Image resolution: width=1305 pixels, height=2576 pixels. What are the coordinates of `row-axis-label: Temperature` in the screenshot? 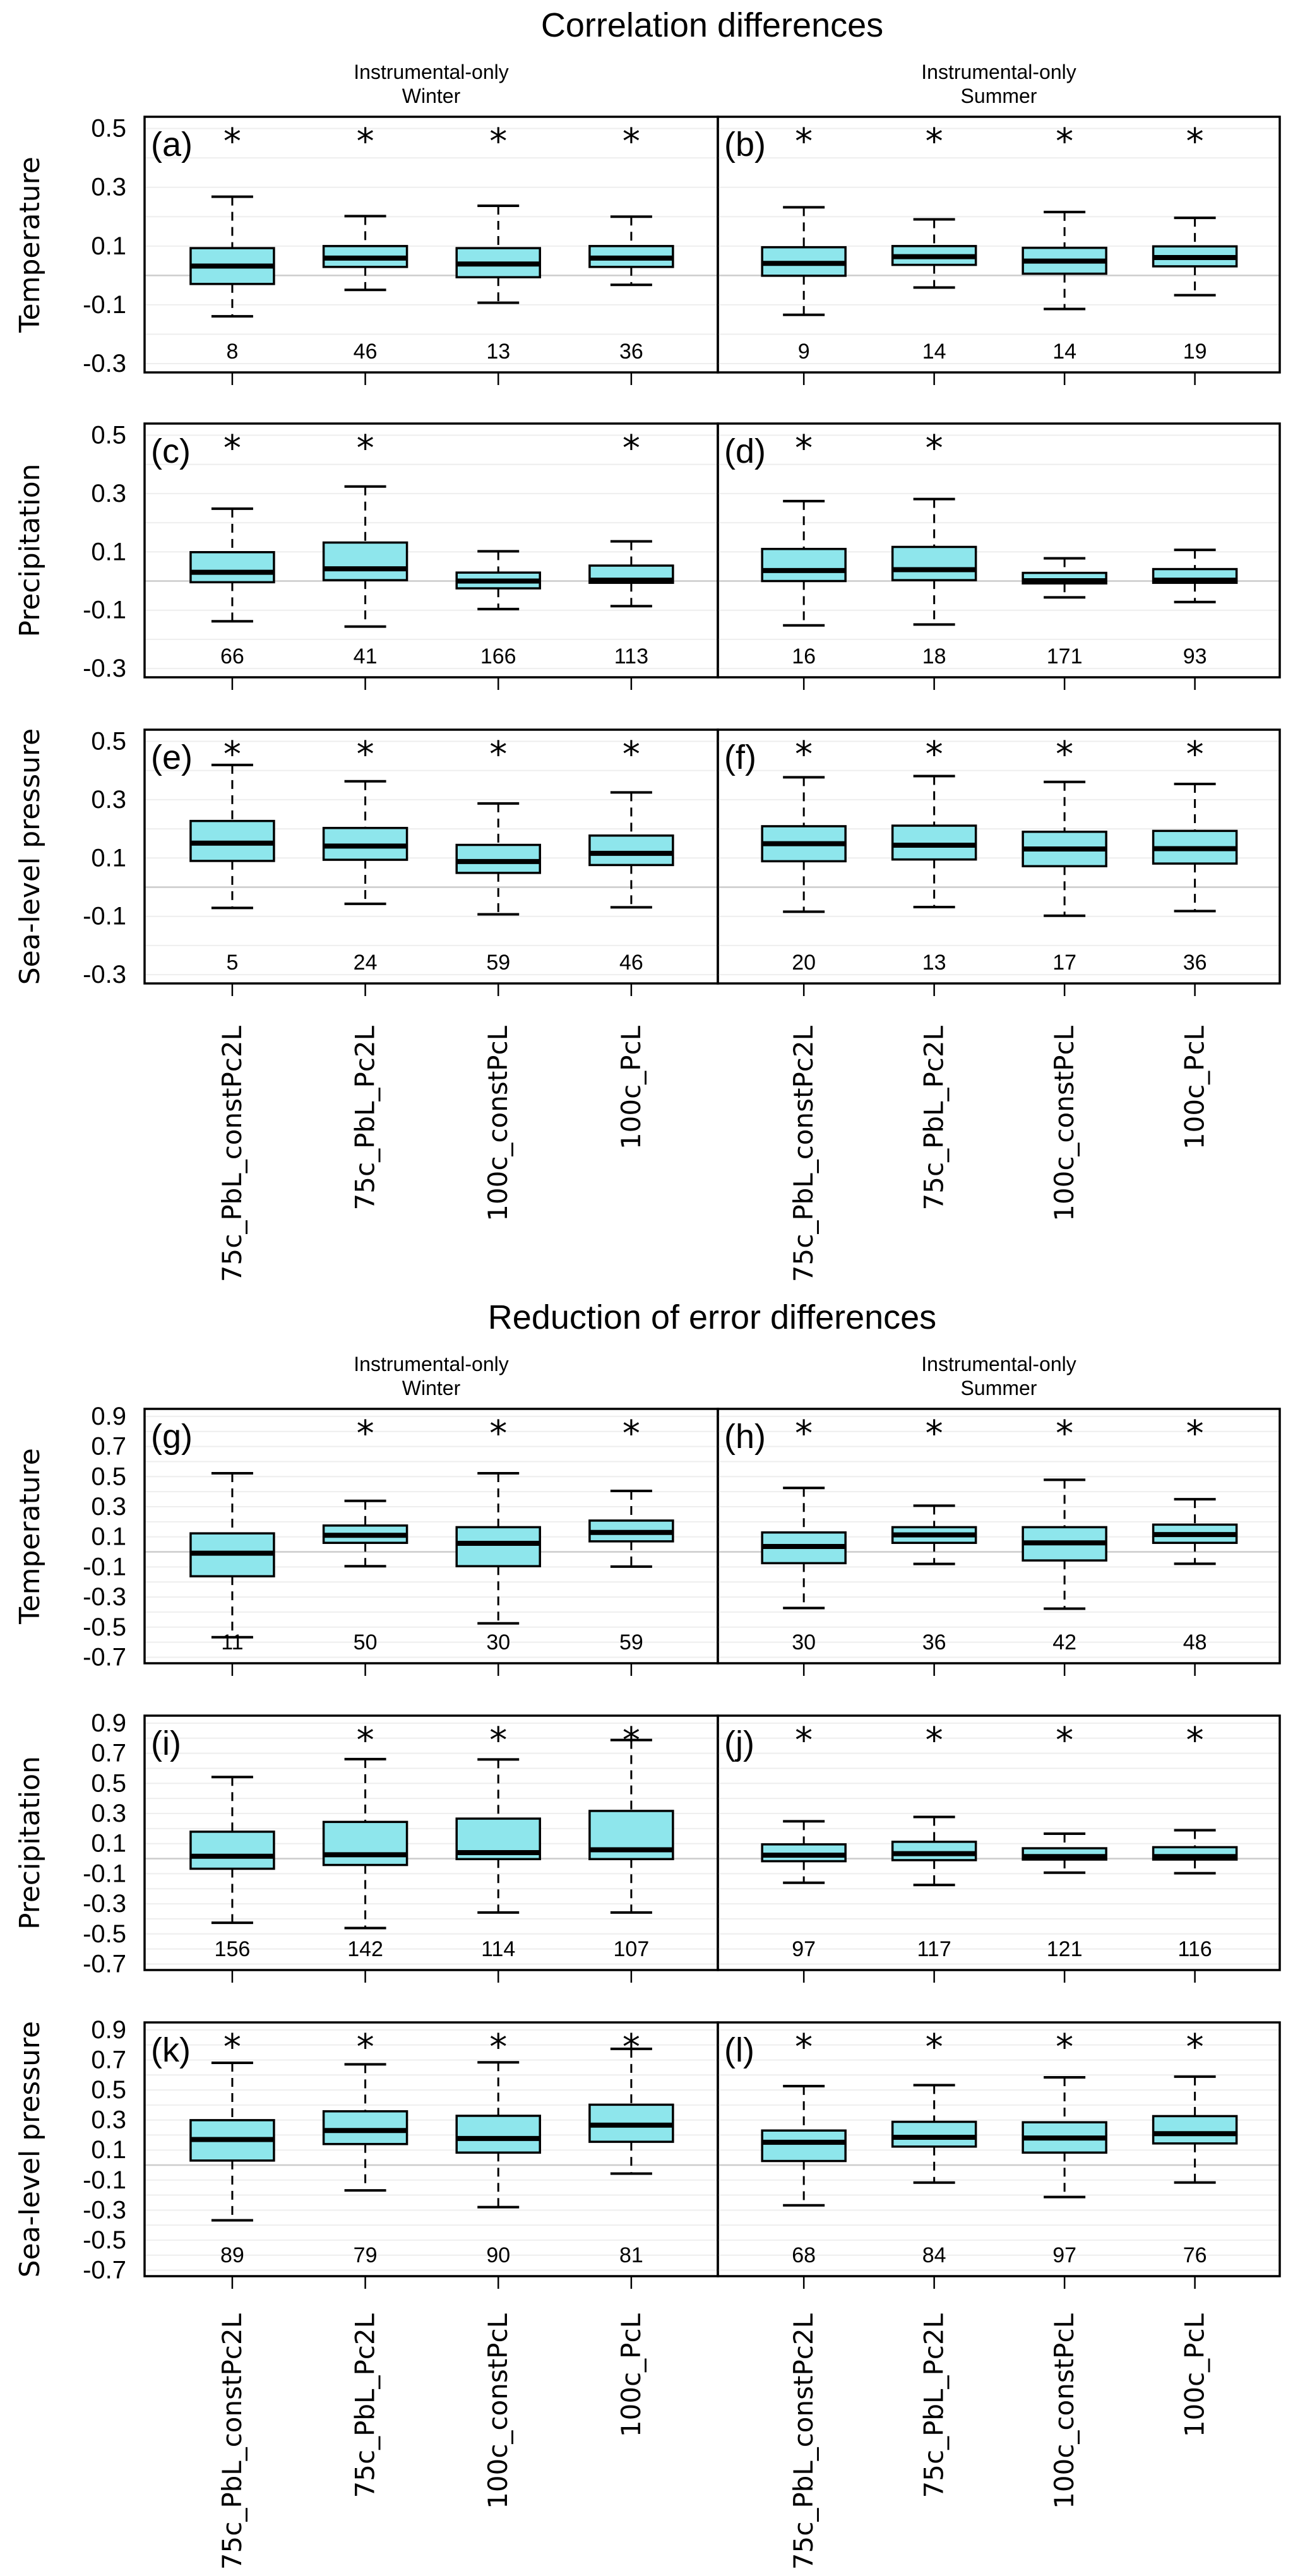 It's located at (30, 245).